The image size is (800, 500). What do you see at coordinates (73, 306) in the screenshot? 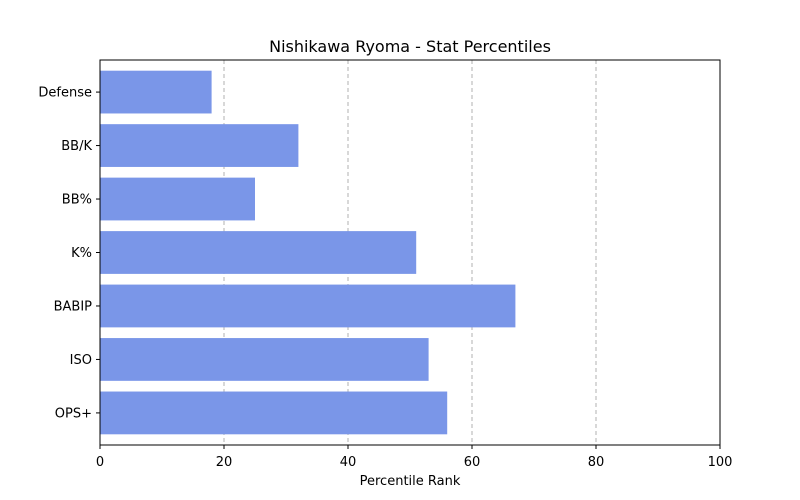
I see `y-tick-label: BABIP` at bounding box center [73, 306].